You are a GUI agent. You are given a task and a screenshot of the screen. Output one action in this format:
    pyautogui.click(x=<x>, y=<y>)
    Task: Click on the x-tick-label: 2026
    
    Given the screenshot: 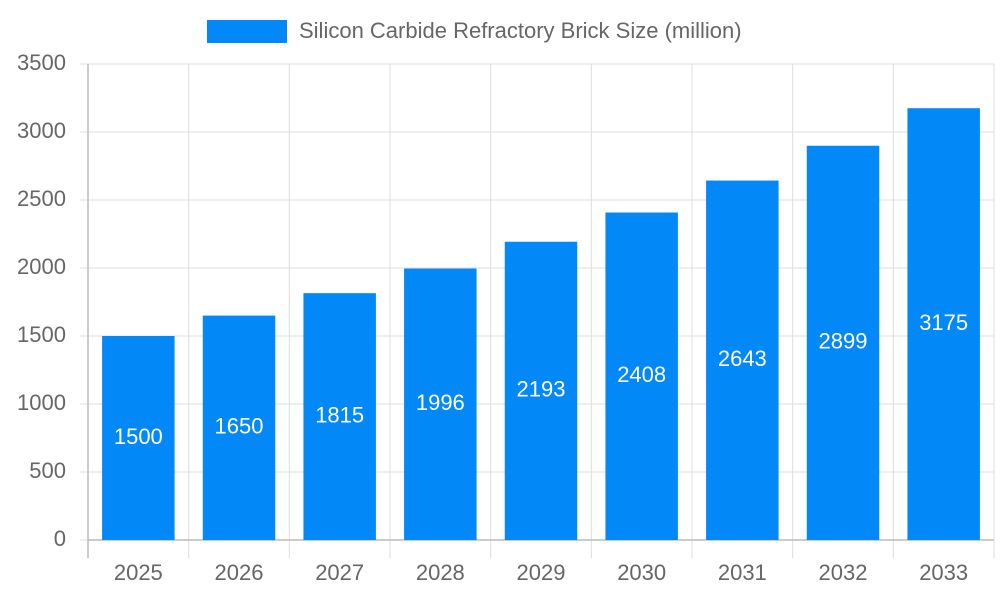 What is the action you would take?
    pyautogui.click(x=239, y=572)
    